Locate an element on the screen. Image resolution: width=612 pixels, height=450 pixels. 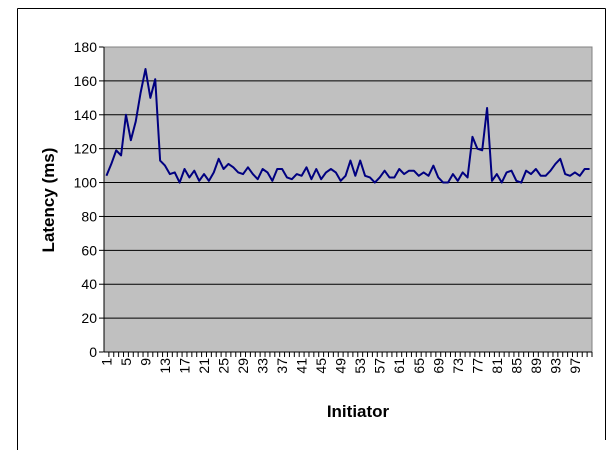
x-tick-label: 97 is located at coordinates (575, 366).